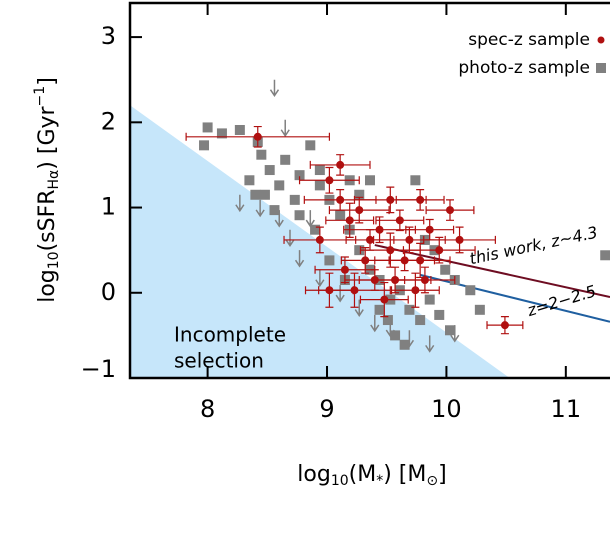 The image size is (610, 537). I want to click on legend-label: spec-z sample, so click(529, 40).